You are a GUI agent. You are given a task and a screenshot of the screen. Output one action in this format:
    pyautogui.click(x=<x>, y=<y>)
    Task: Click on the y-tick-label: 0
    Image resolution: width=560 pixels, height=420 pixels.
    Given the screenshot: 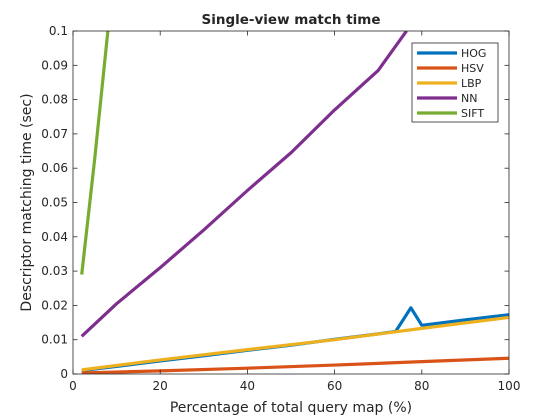 What is the action you would take?
    pyautogui.click(x=64, y=374)
    